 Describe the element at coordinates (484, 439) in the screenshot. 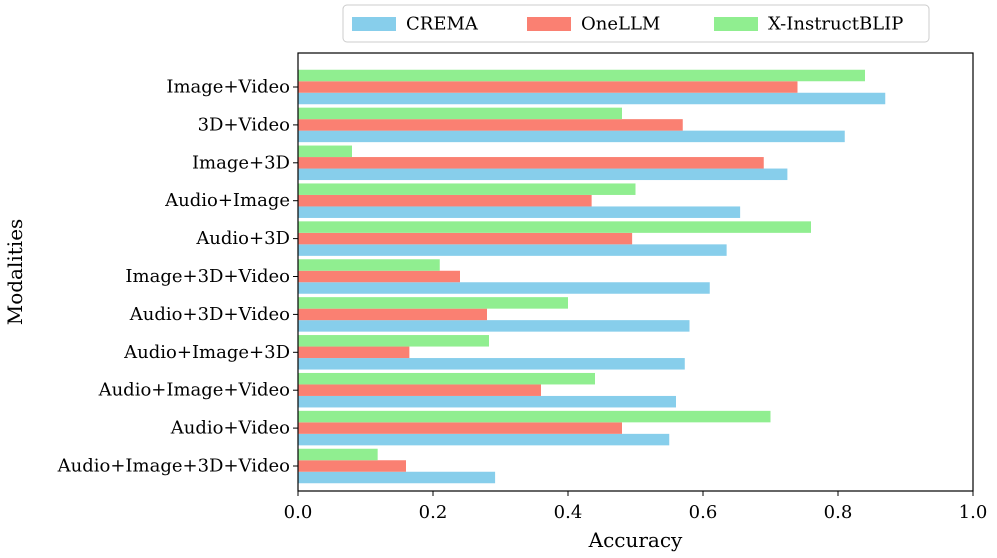

I see `bar-crema-audio-video` at that location.